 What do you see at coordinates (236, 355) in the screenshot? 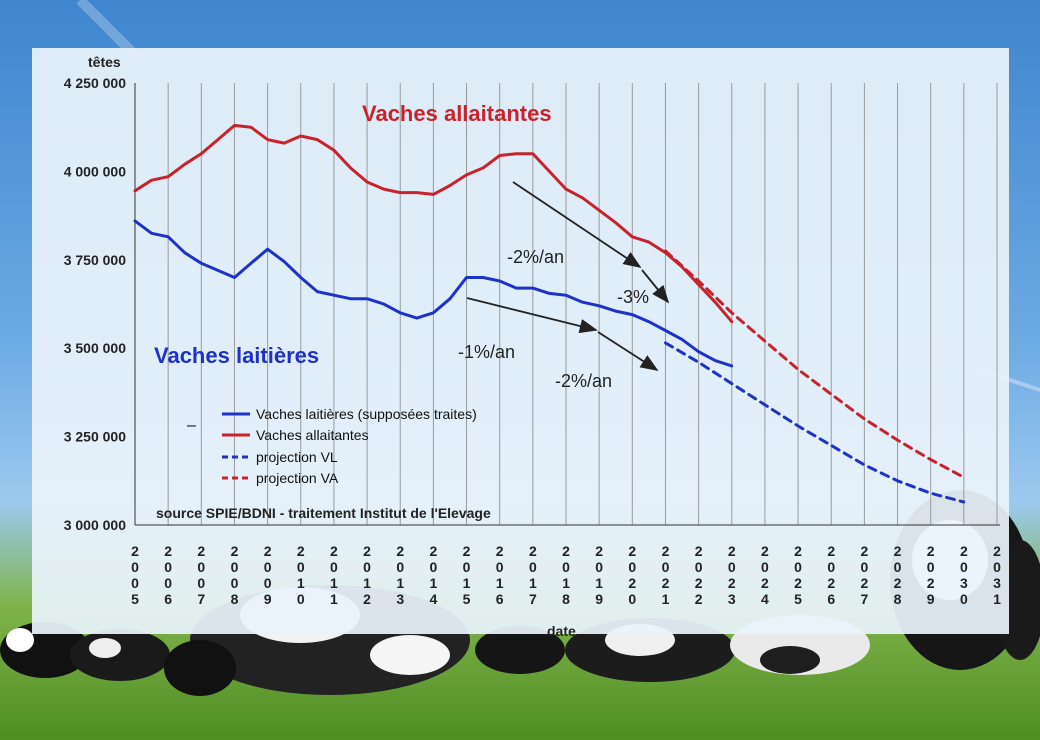
I see `vl-series-label: Vaches laitières` at bounding box center [236, 355].